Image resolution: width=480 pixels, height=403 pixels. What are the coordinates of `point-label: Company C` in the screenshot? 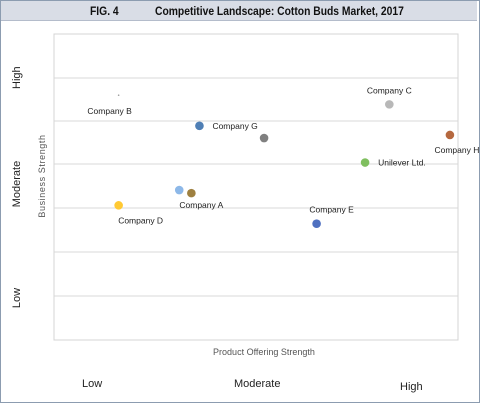 It's located at (389, 90).